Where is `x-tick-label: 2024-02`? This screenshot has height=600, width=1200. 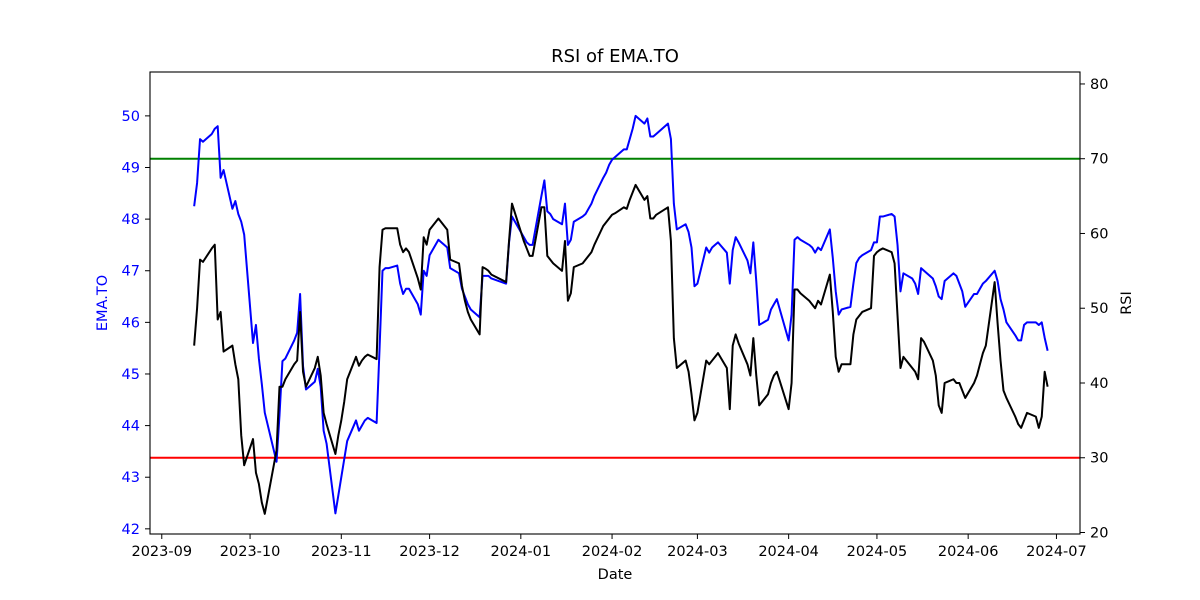 x-tick-label: 2024-02 is located at coordinates (612, 552).